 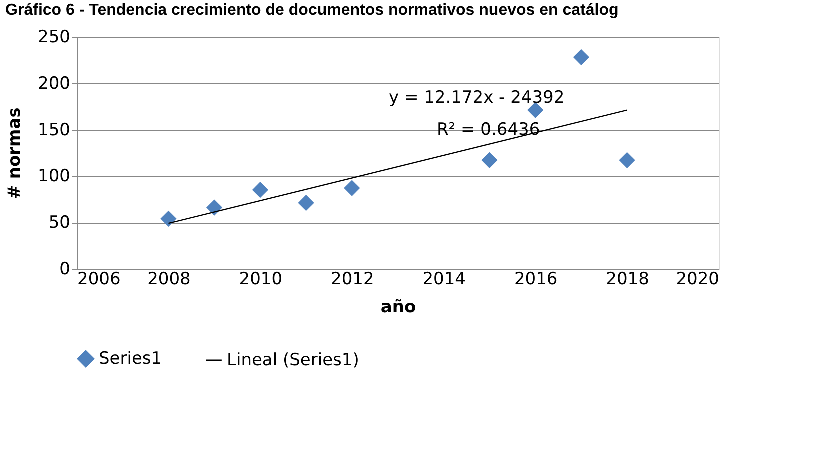 What do you see at coordinates (261, 280) in the screenshot?
I see `x-tick-label: 2010` at bounding box center [261, 280].